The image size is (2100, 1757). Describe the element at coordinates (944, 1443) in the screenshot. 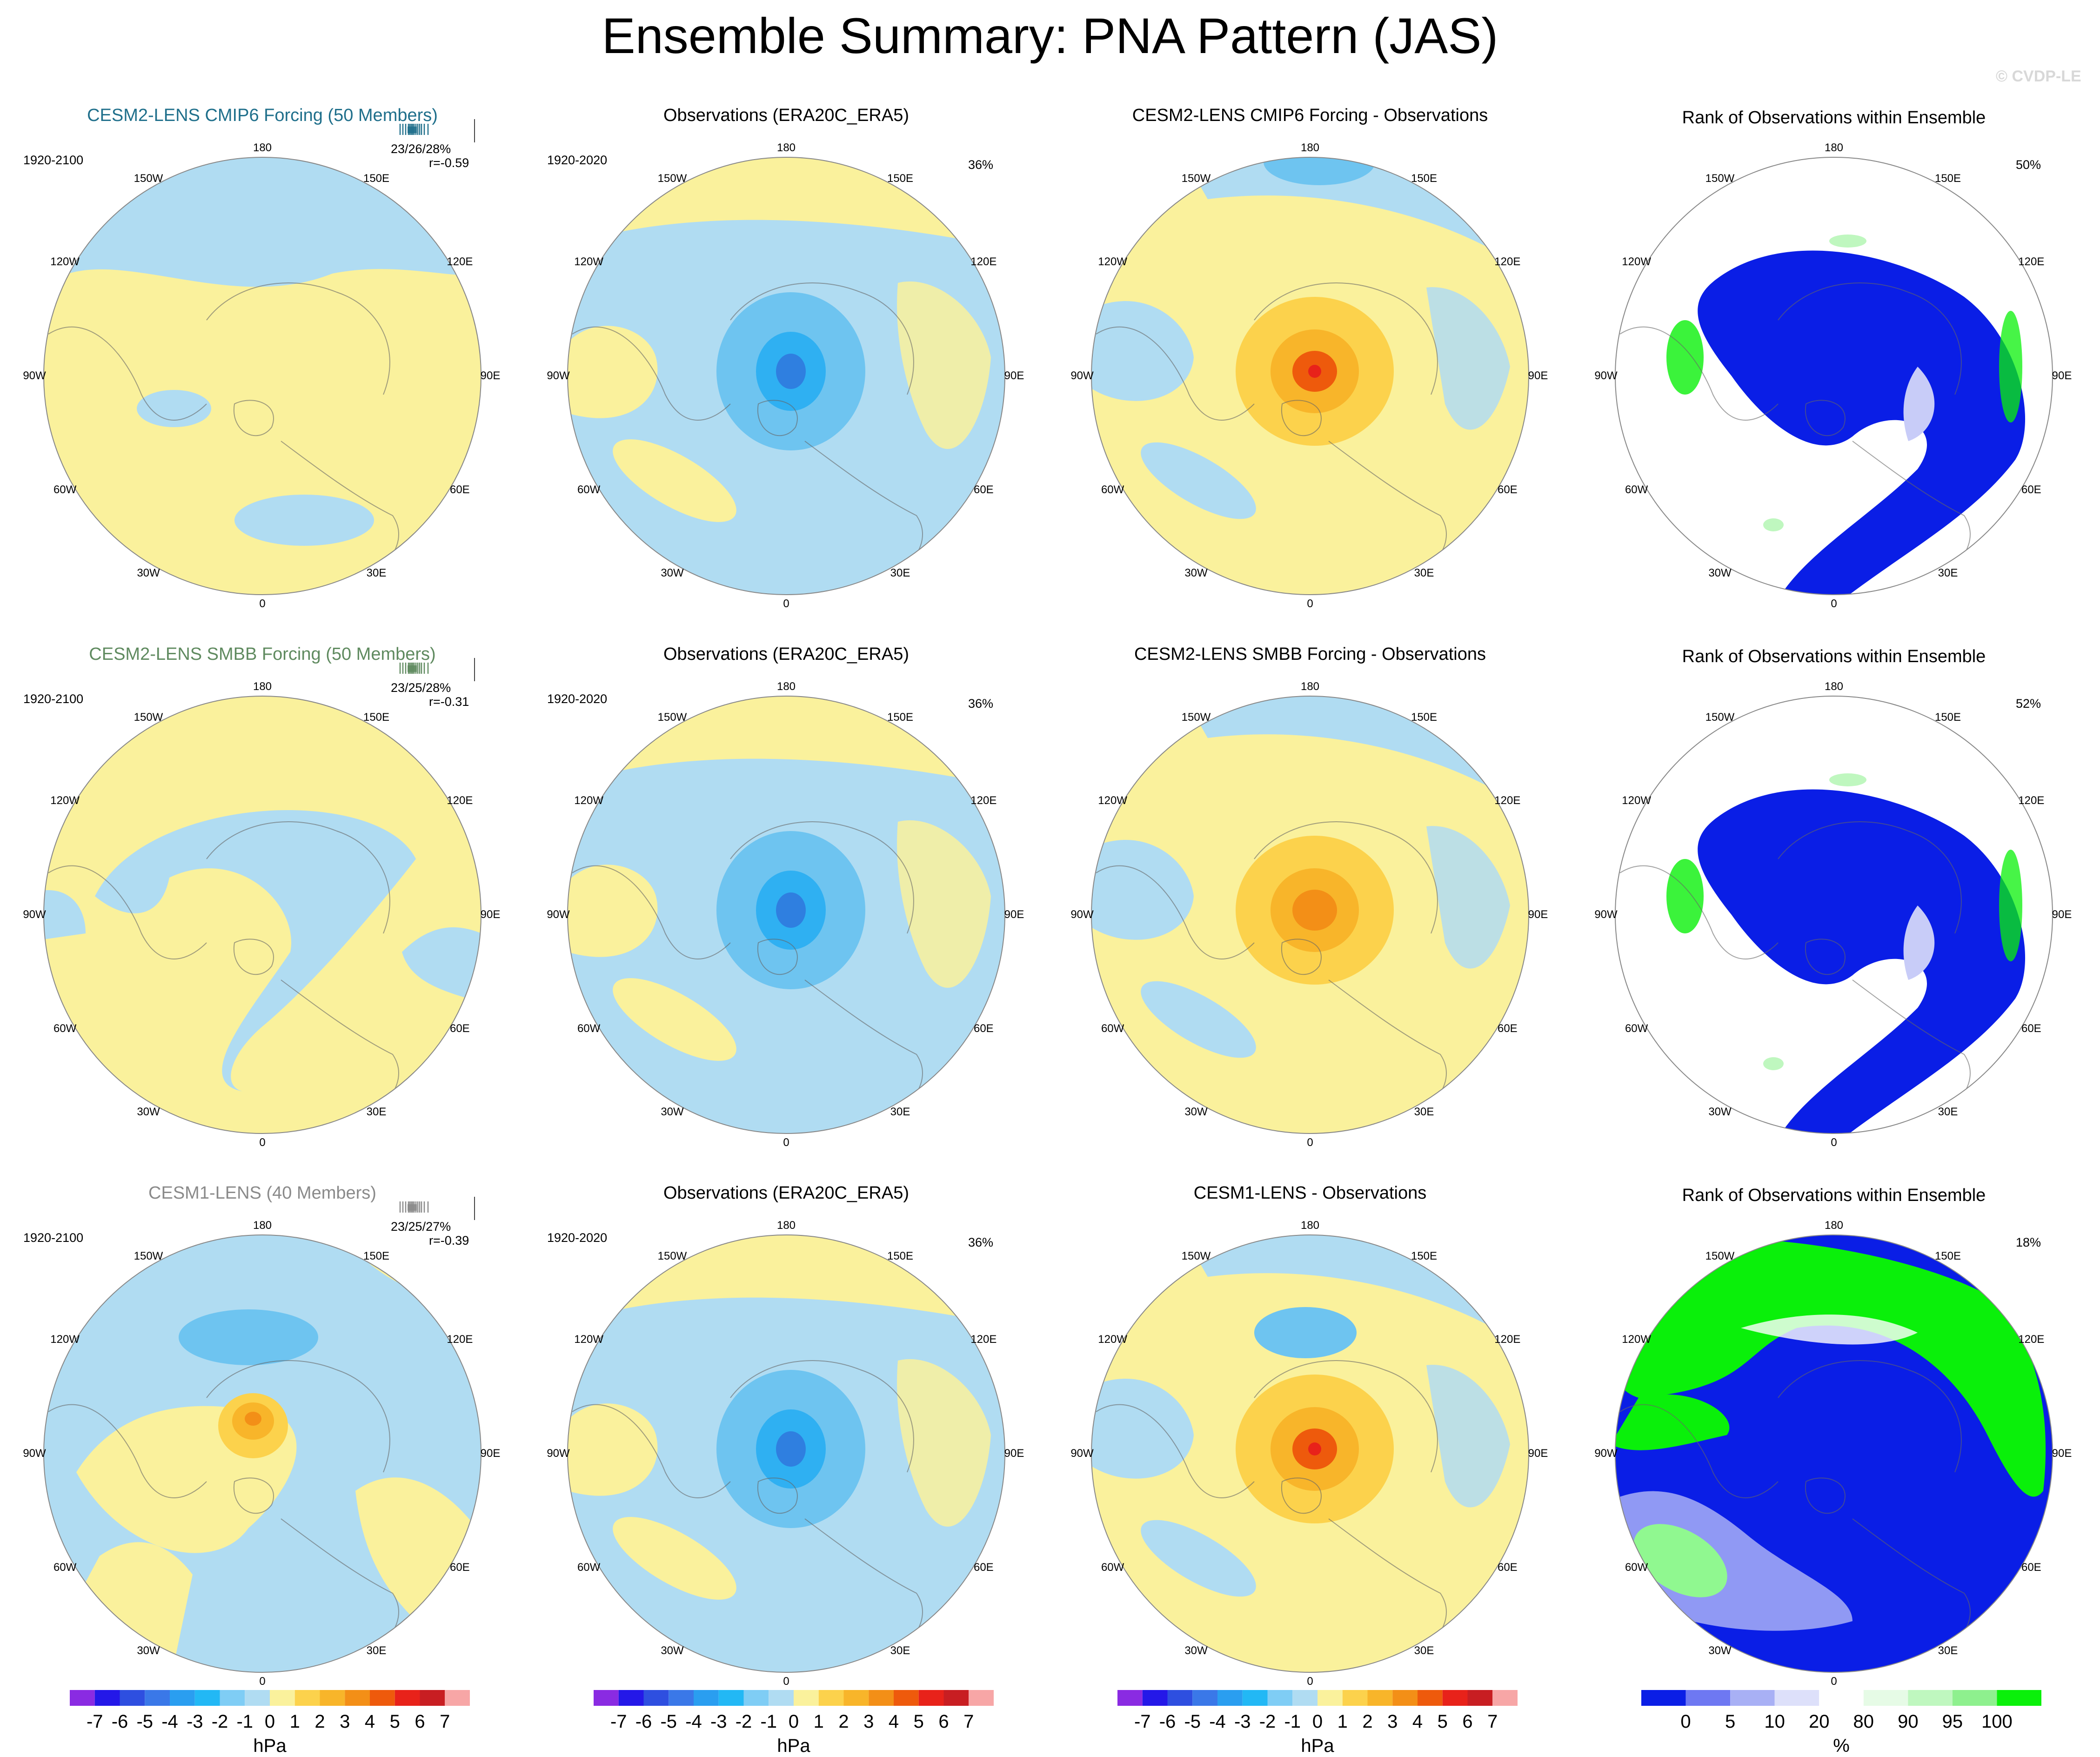

I see `positive-anomaly-patch` at that location.